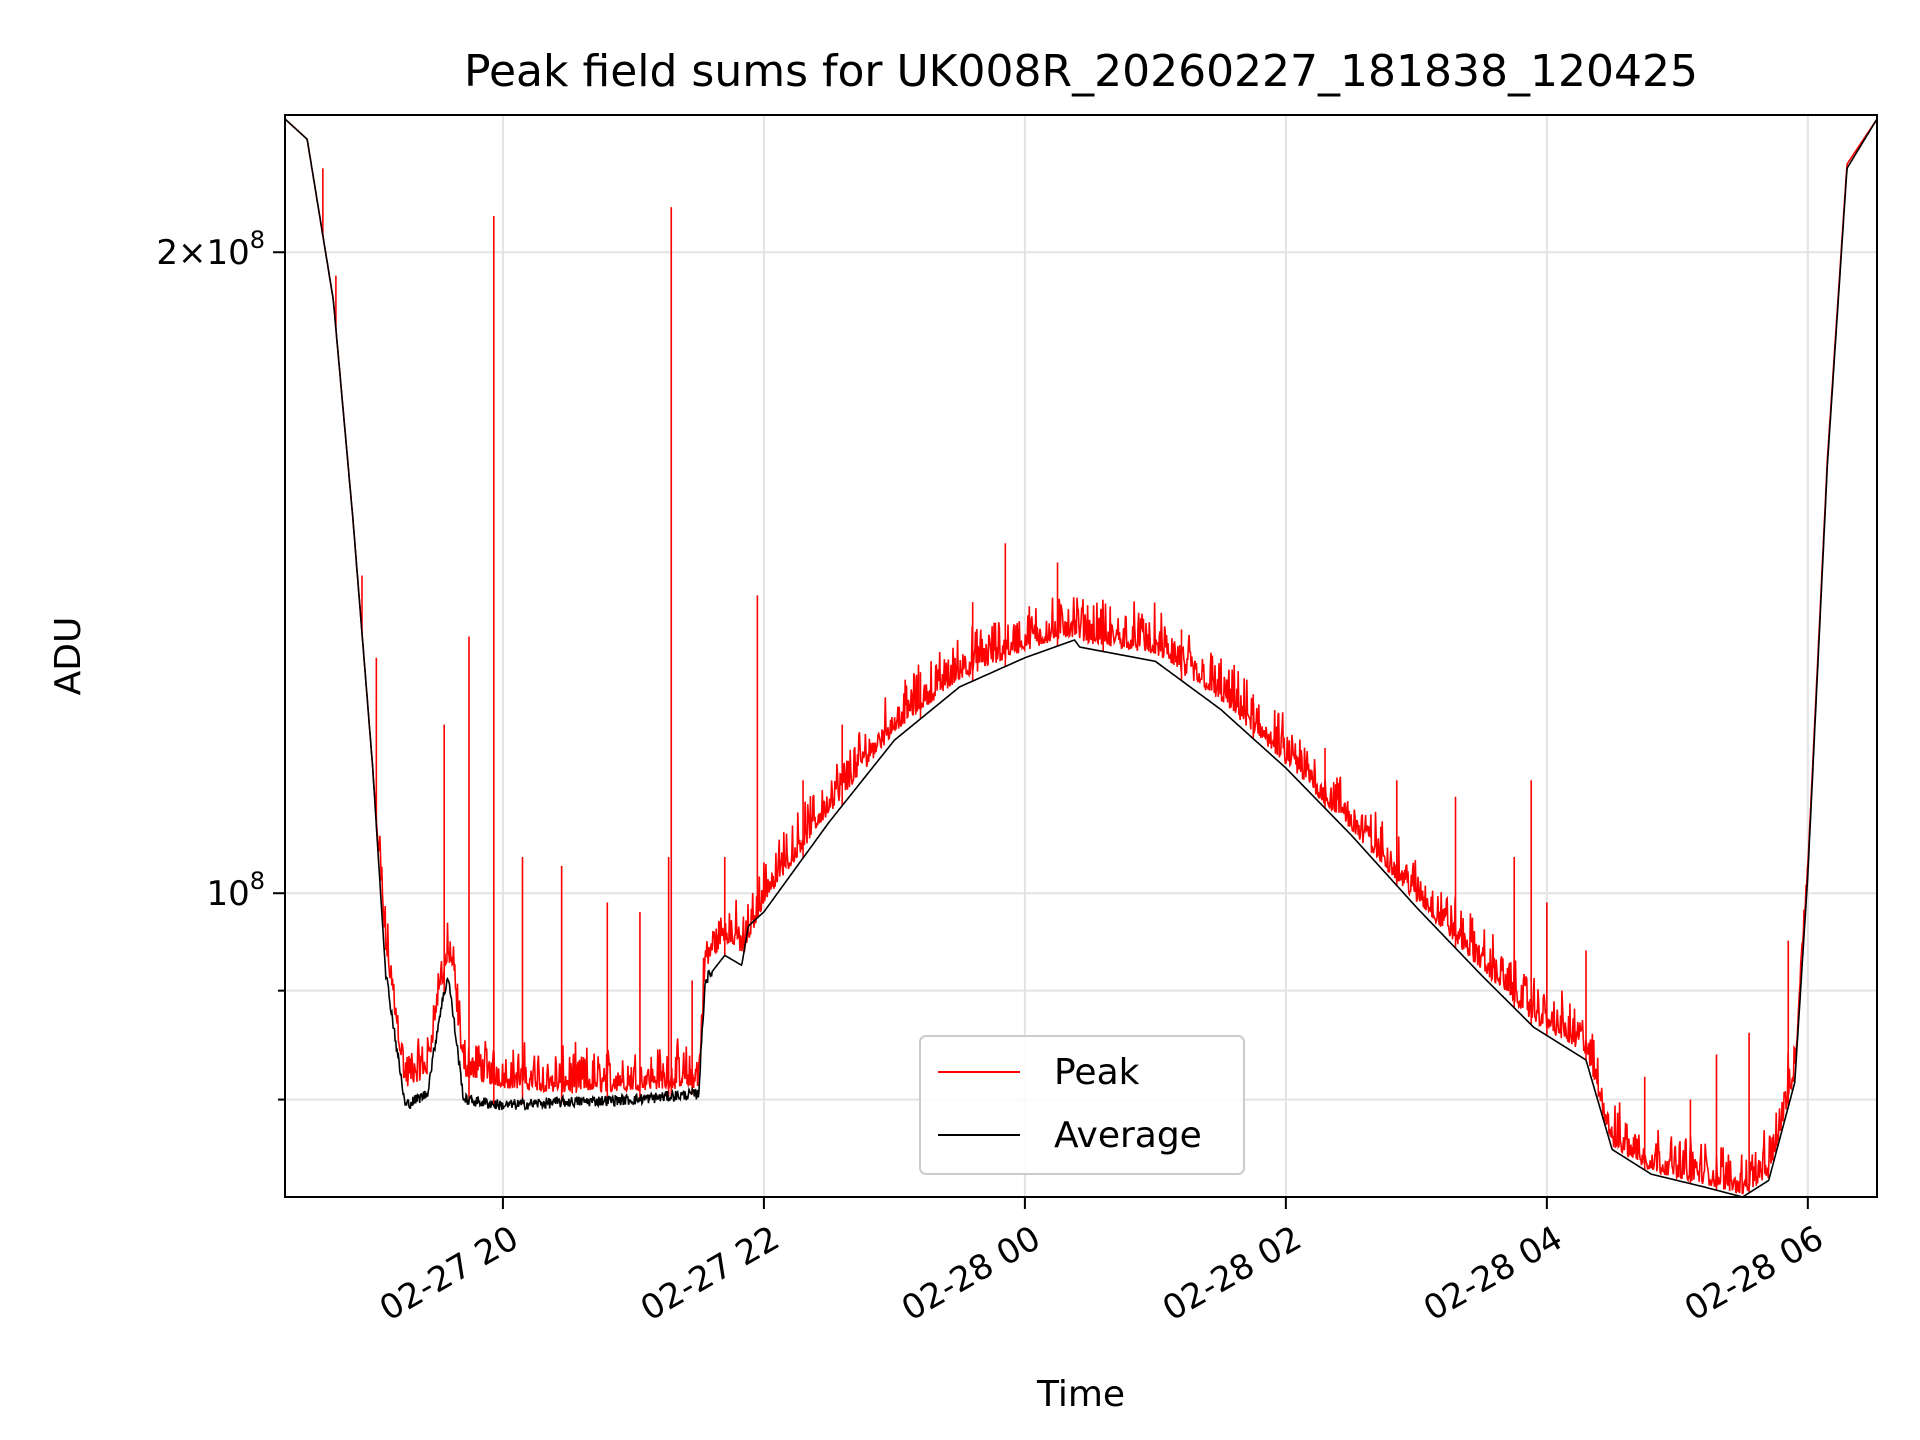 This screenshot has width=1920, height=1440. What do you see at coordinates (68, 656) in the screenshot?
I see `y-axis-label: ADU` at bounding box center [68, 656].